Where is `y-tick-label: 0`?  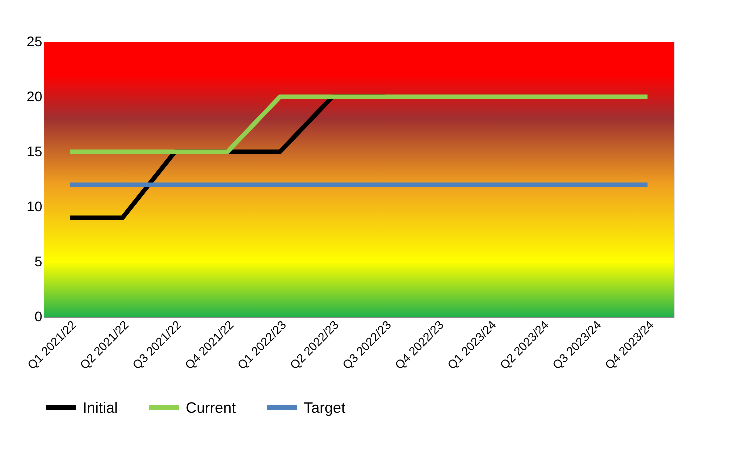
y-tick-label: 0 is located at coordinates (38, 316).